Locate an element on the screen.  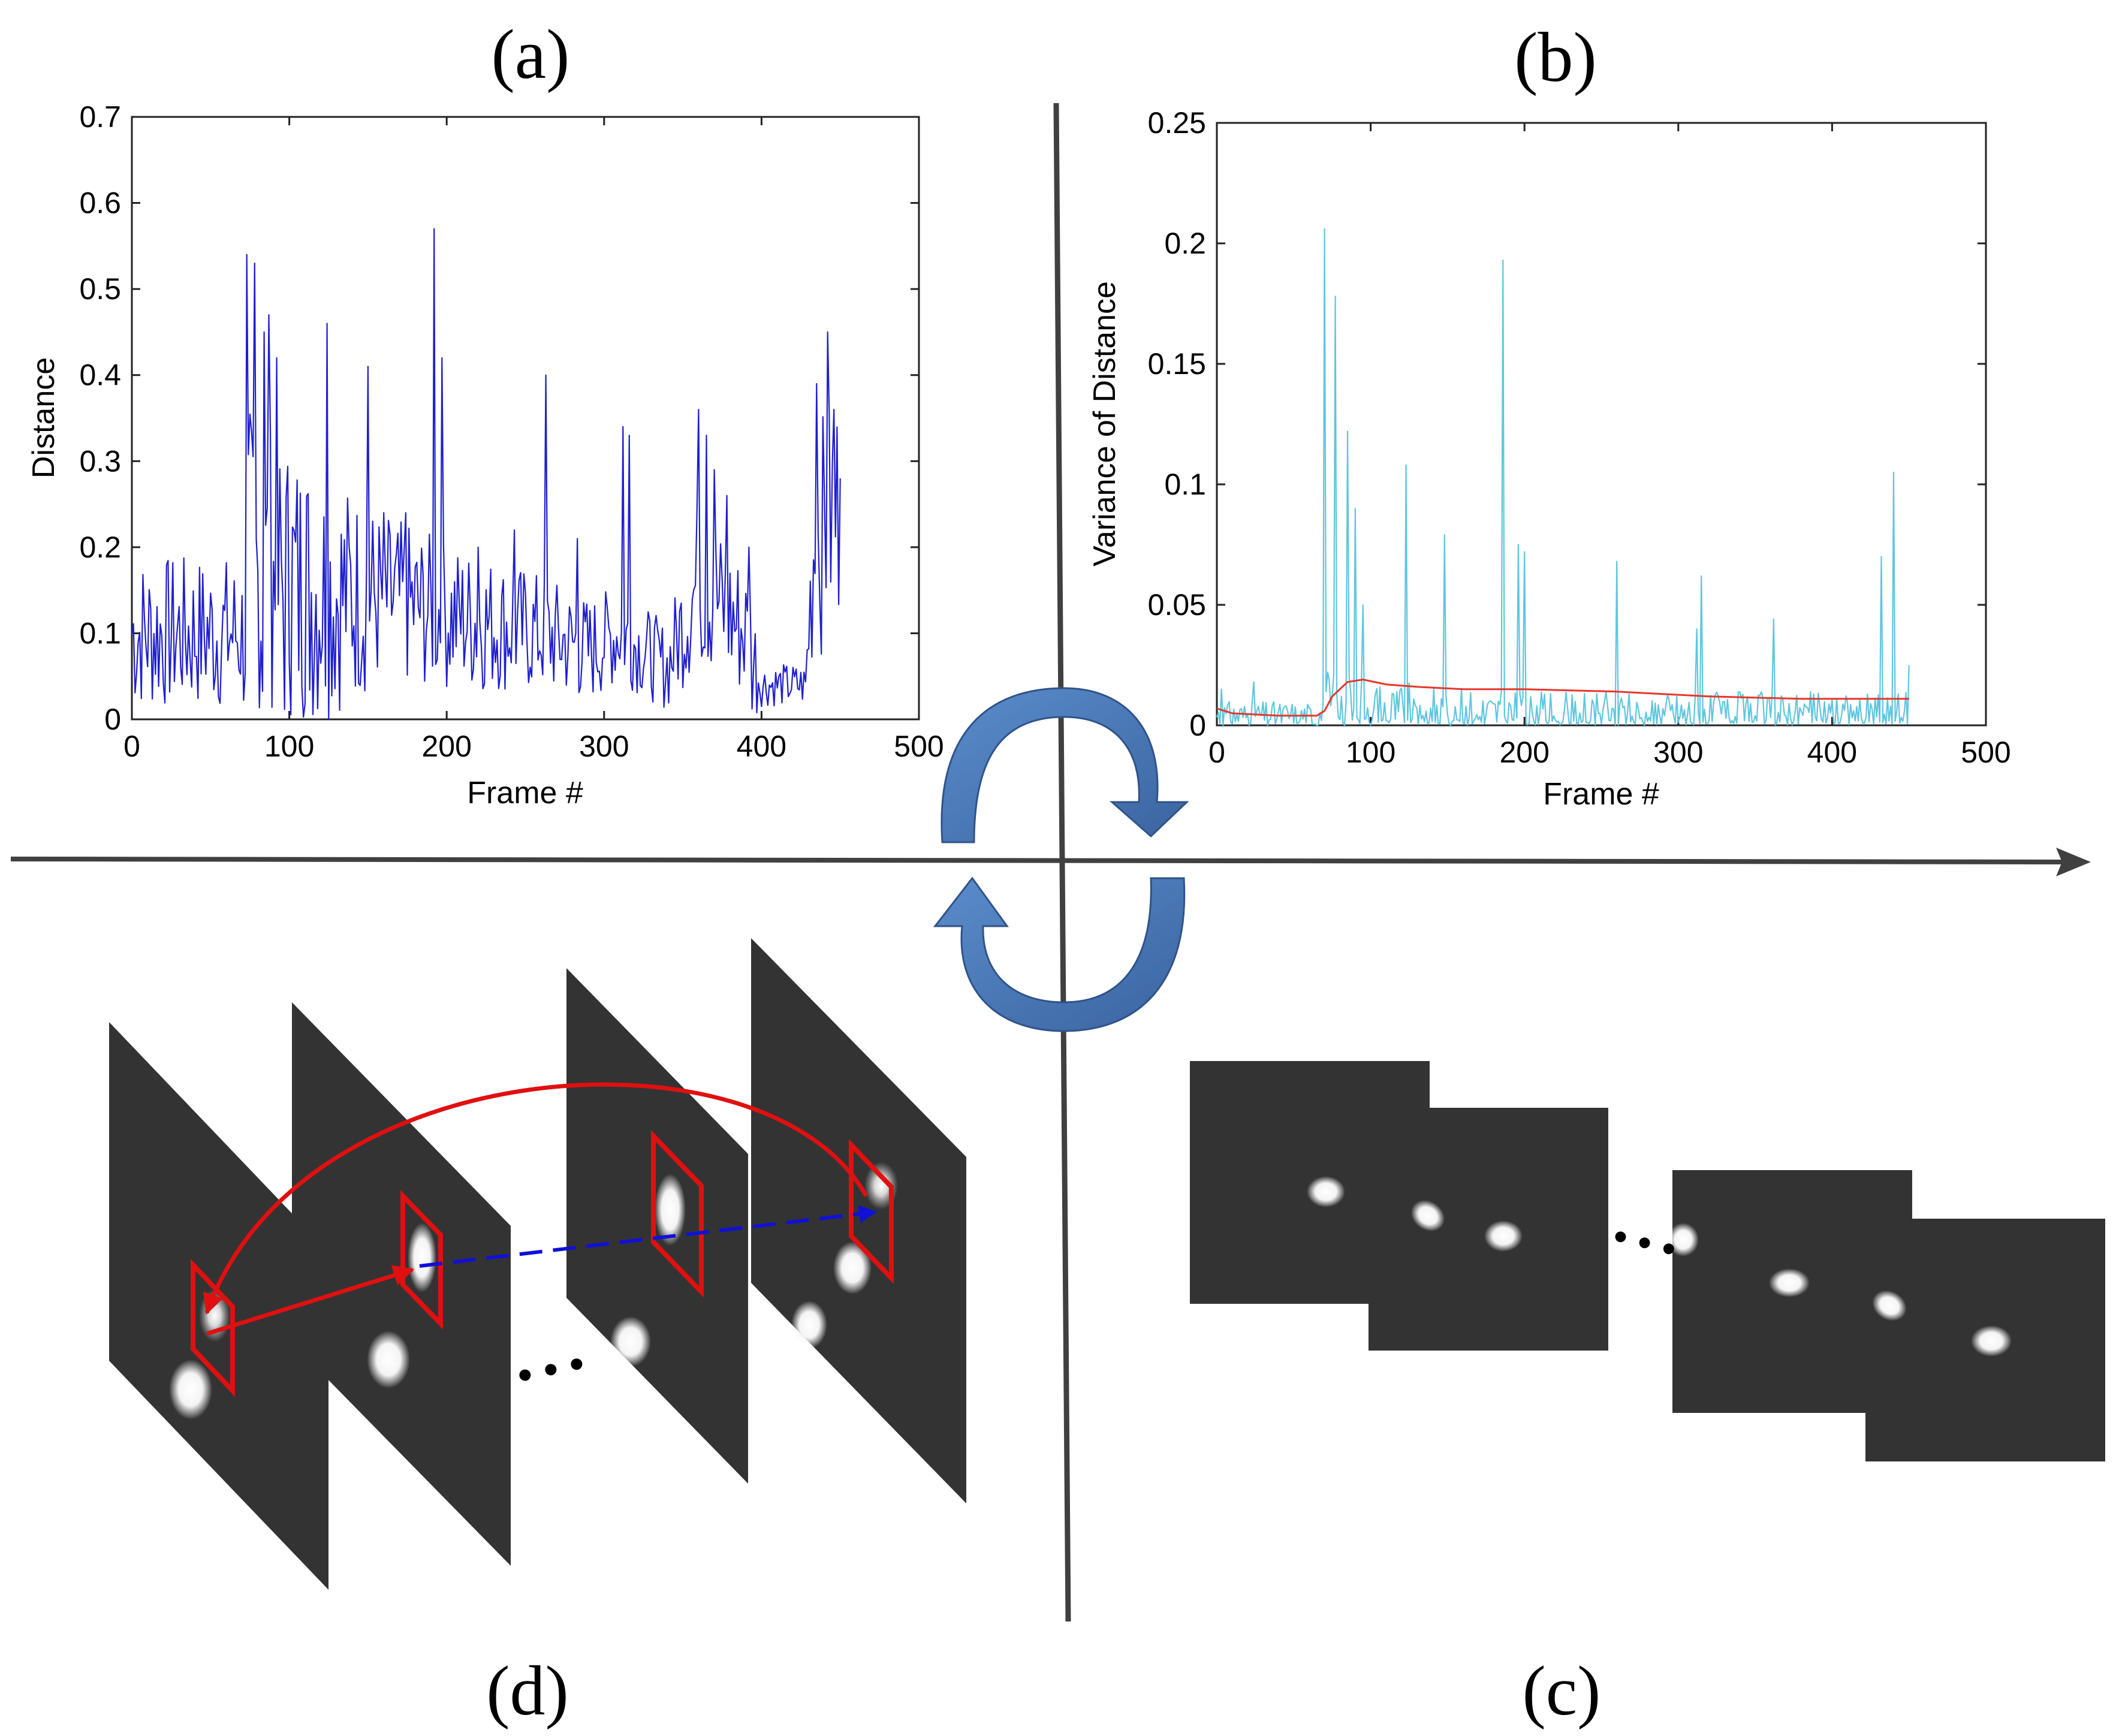
y-tick-label: 0.7 is located at coordinates (100, 117).